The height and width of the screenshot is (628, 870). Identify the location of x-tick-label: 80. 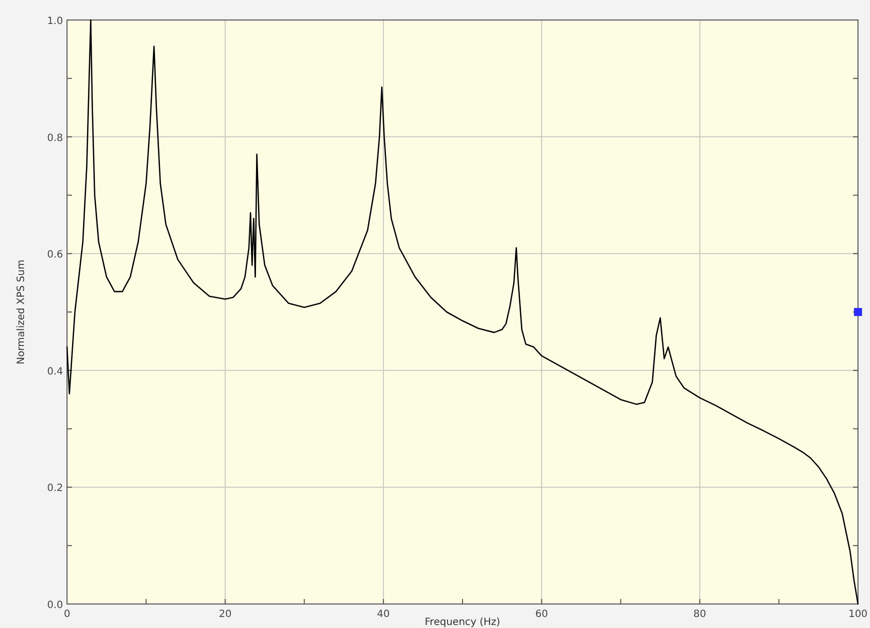
(699, 614).